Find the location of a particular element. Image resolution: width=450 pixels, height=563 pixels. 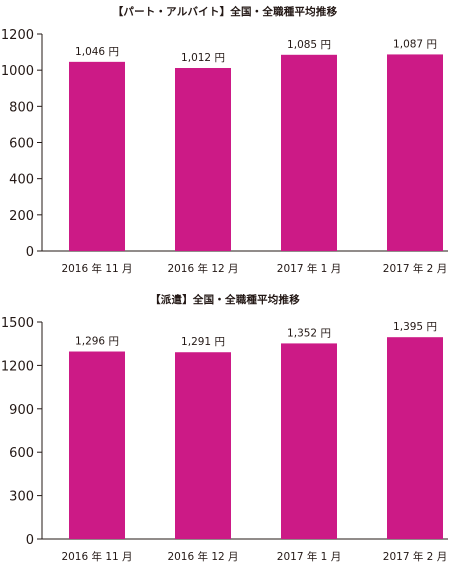

data-label: 1,012 円 is located at coordinates (203, 58).